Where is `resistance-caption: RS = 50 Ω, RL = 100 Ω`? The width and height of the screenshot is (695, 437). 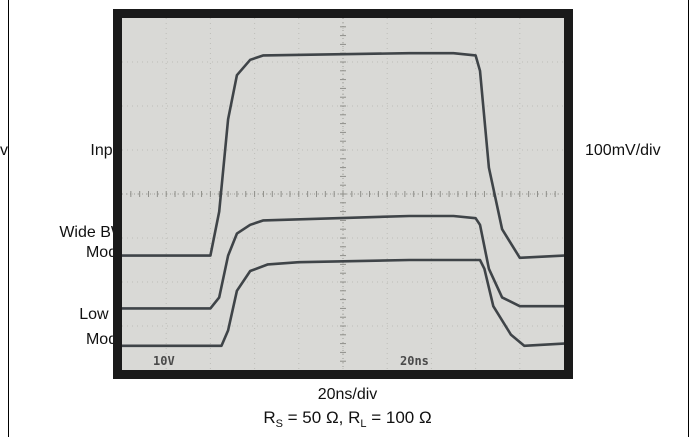 resistance-caption: RS = 50 Ω, RL = 100 Ω is located at coordinates (347, 419).